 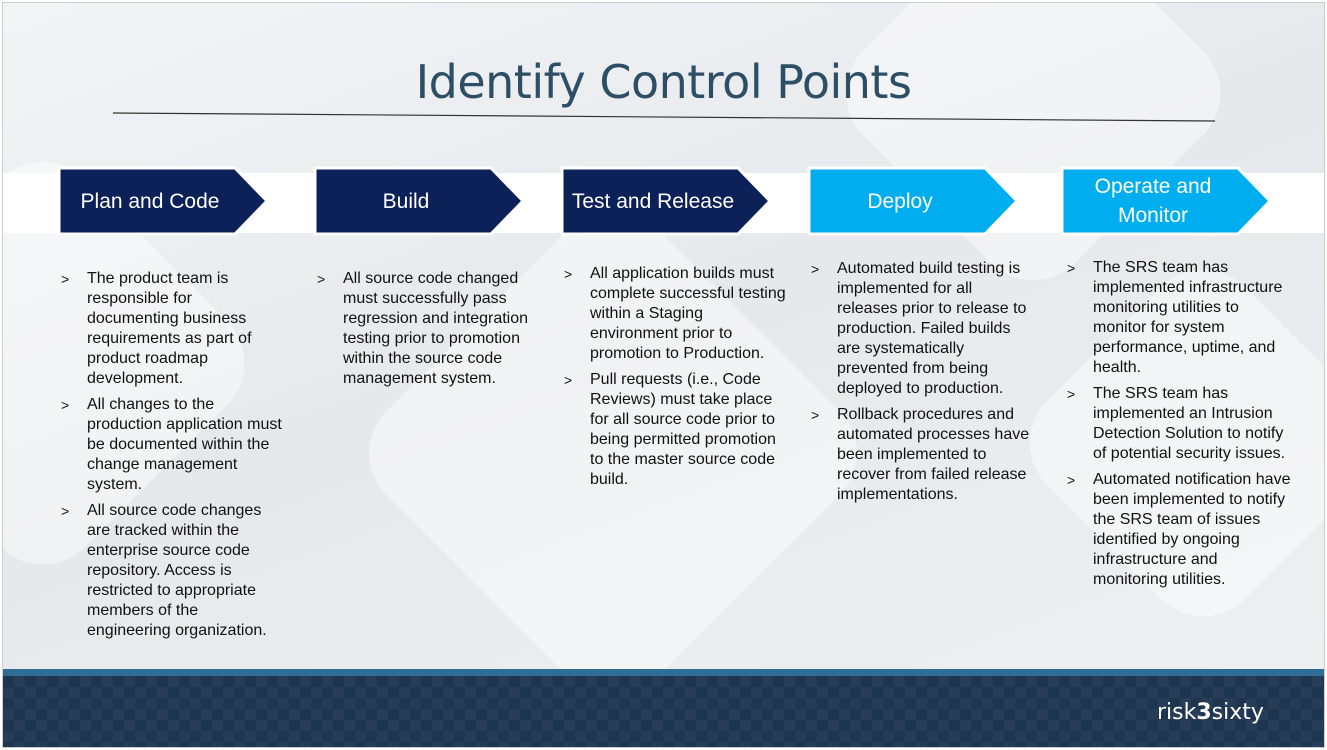 What do you see at coordinates (1210, 712) in the screenshot?
I see `company-logo: risk3sixty` at bounding box center [1210, 712].